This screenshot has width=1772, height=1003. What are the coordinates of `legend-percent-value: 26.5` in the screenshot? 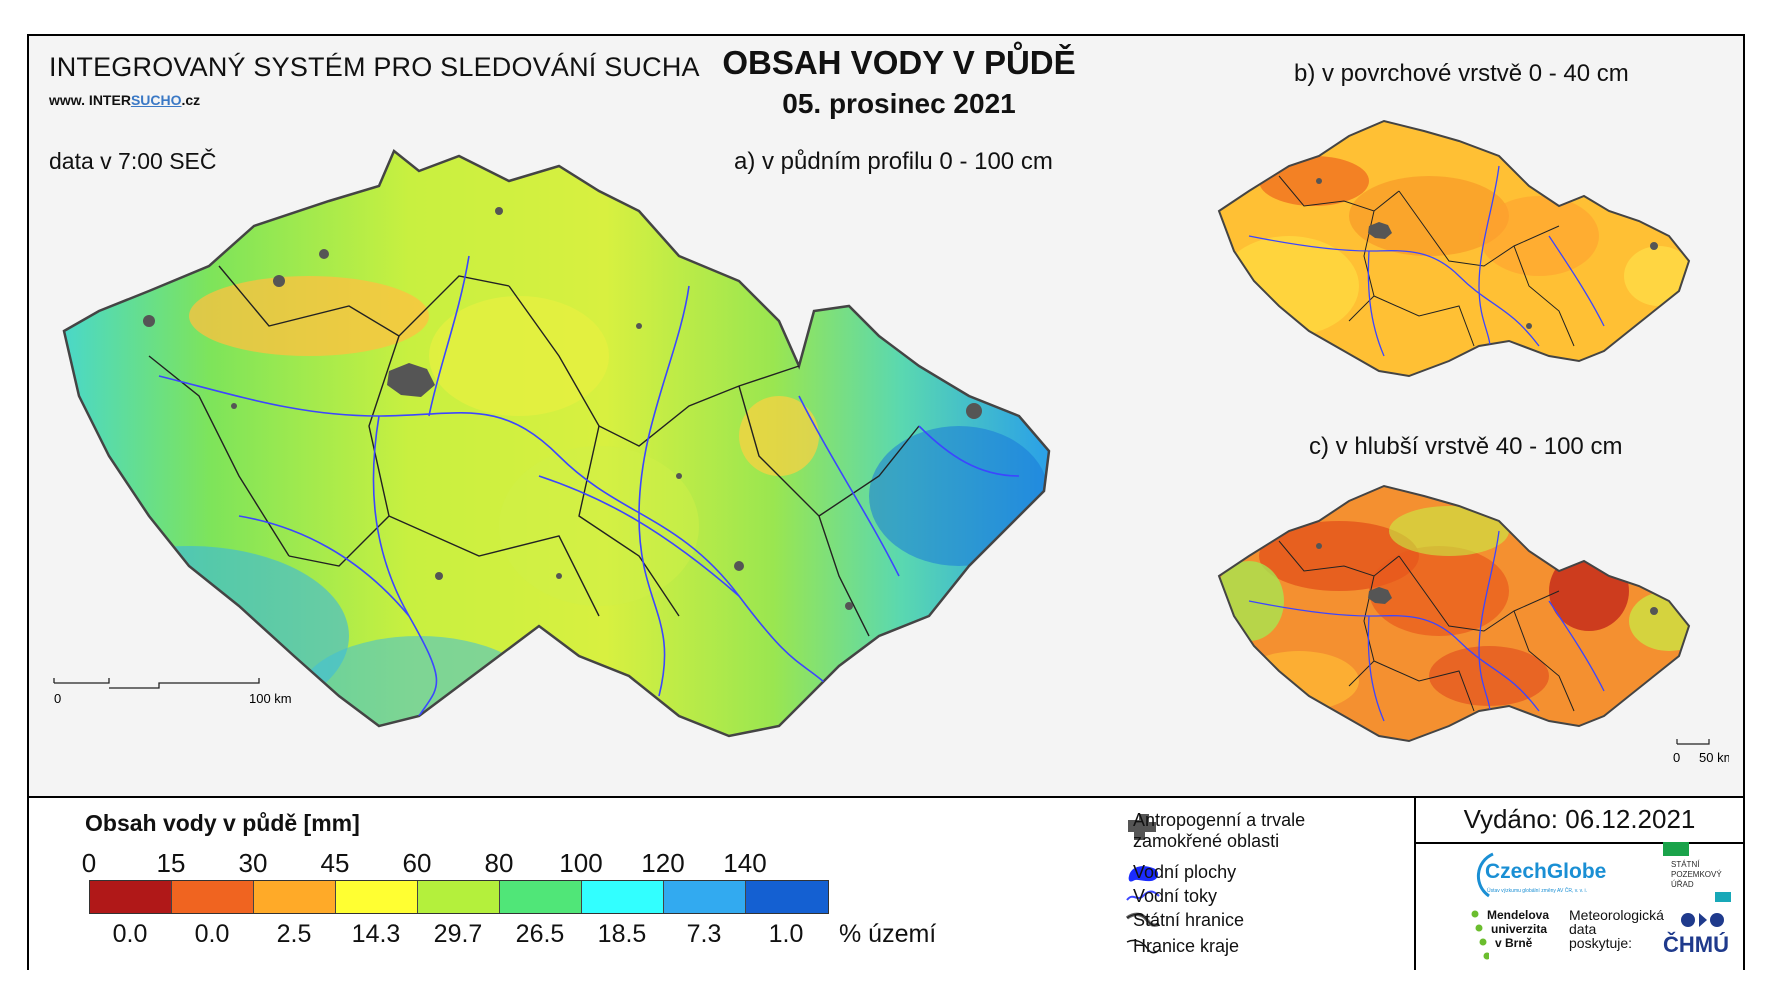 It's located at (540, 934).